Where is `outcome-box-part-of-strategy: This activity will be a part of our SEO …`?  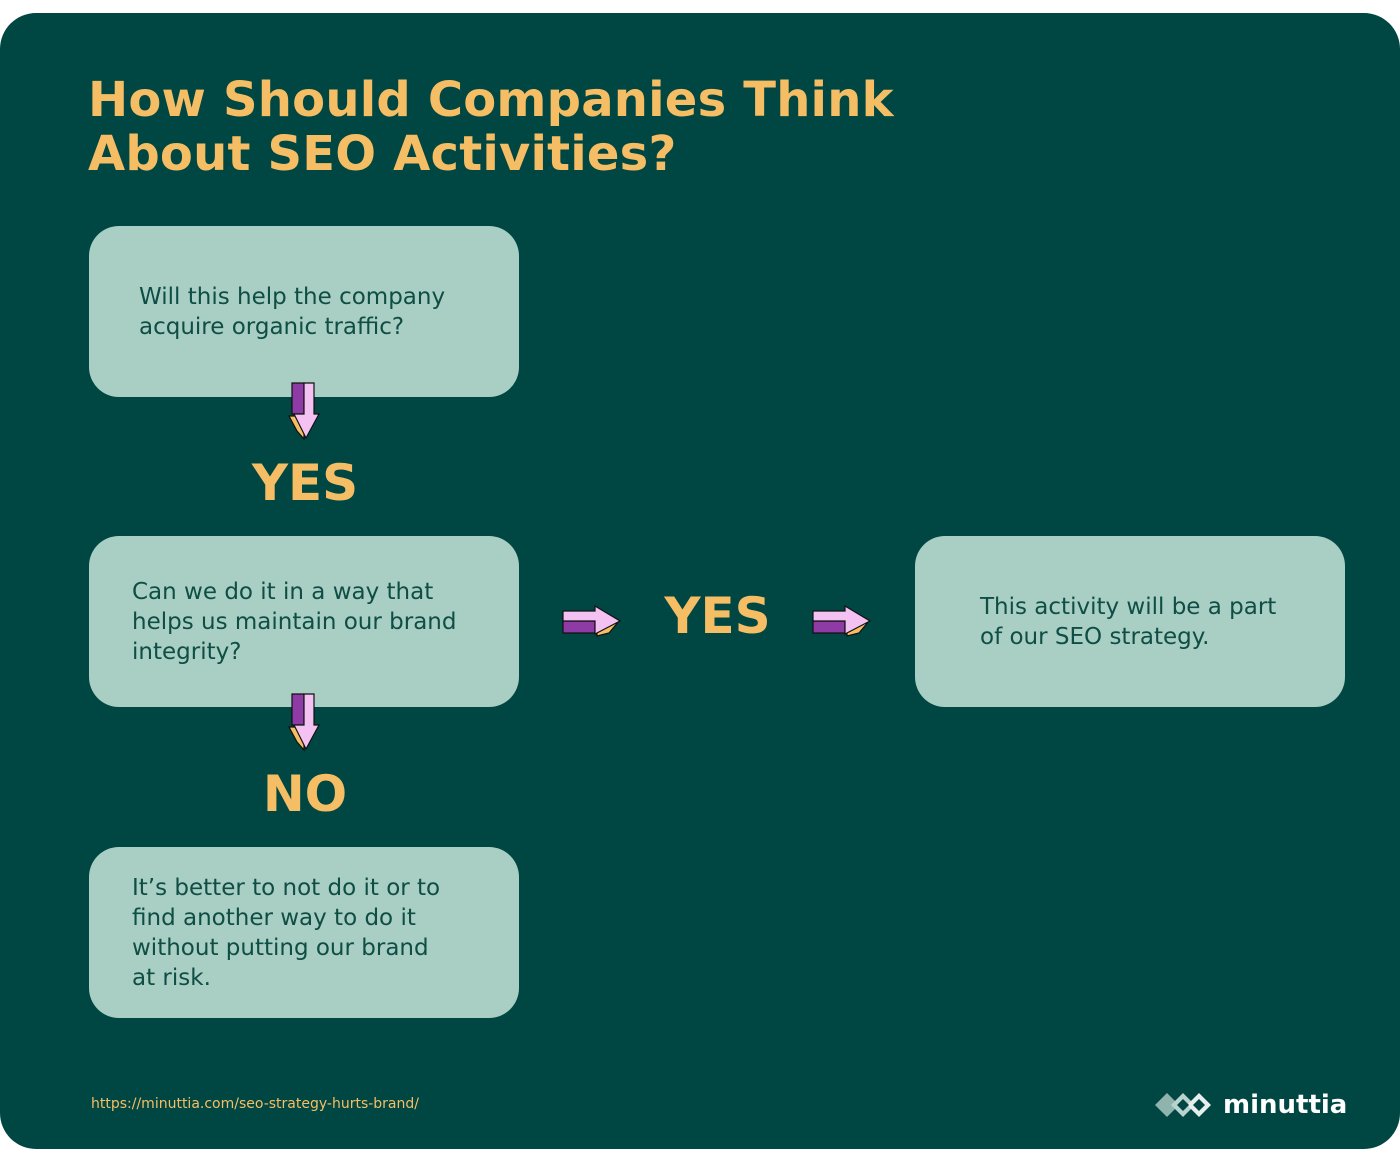 outcome-box-part-of-strategy: This activity will be a part of our SEO … is located at coordinates (1130, 621).